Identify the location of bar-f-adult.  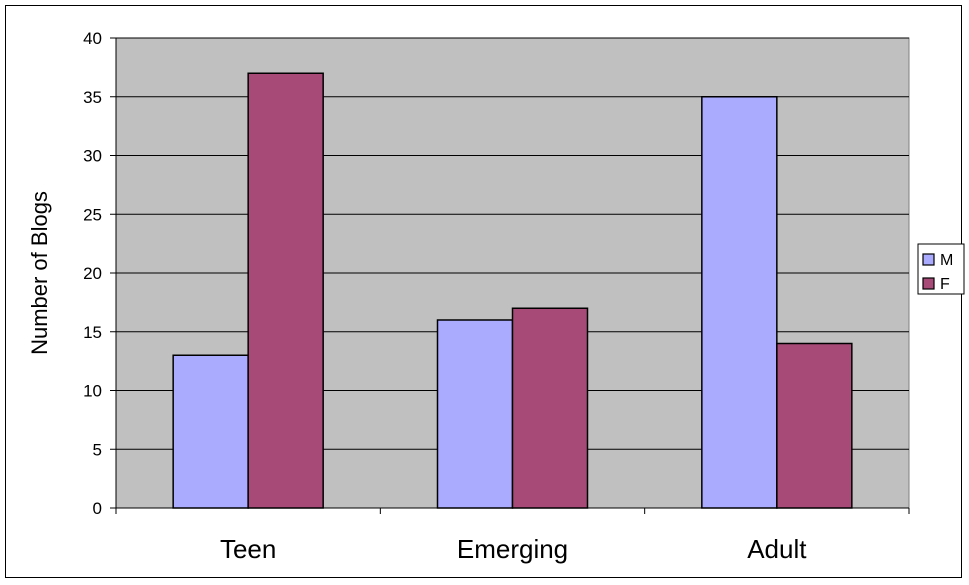
(814, 425).